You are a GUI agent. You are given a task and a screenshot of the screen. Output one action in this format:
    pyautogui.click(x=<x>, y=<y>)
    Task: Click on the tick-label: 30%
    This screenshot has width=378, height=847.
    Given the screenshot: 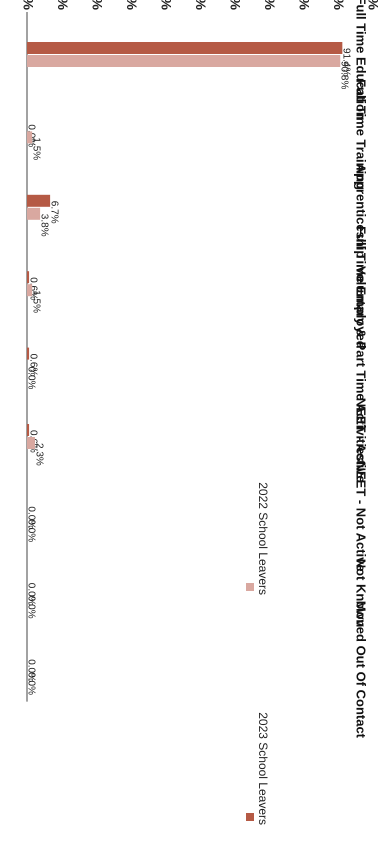 What is the action you would take?
    pyautogui.click(x=132, y=5)
    